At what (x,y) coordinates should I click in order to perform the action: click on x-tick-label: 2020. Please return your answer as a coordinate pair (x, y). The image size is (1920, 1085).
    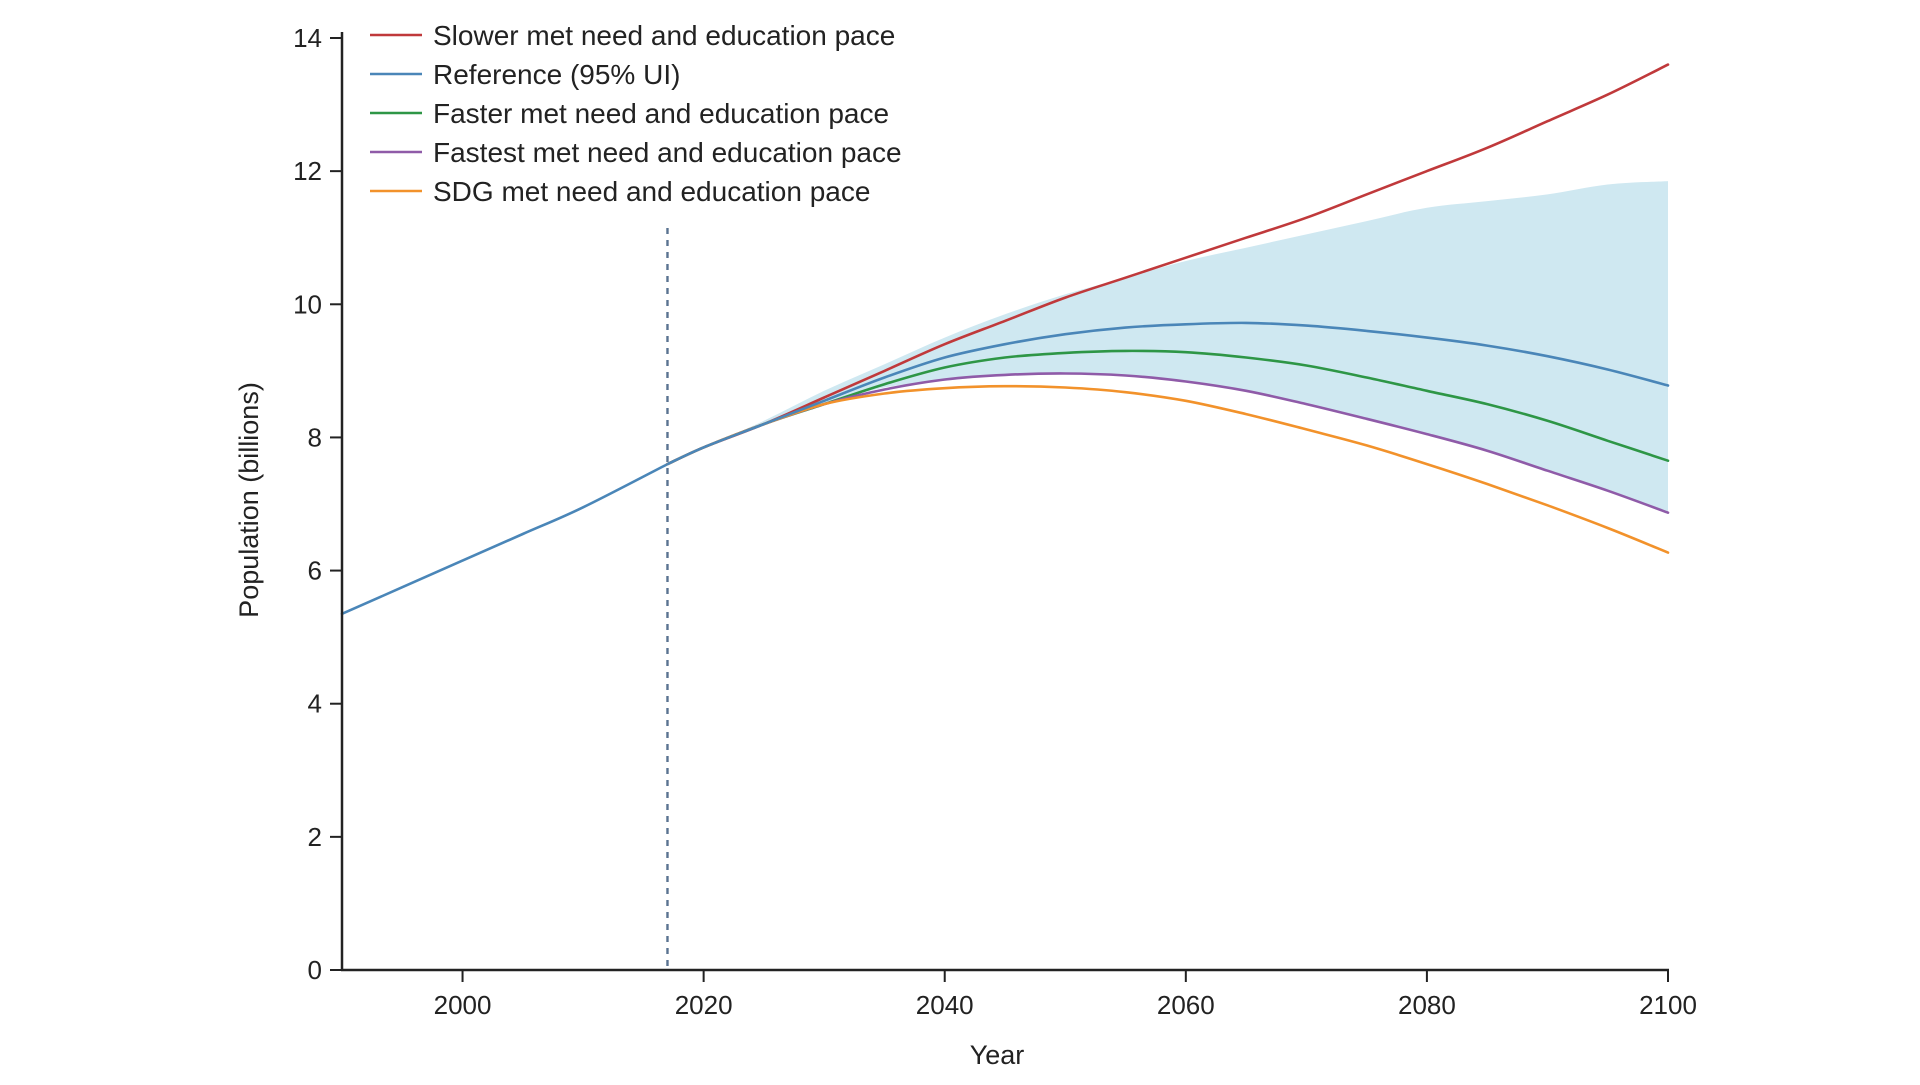
    Looking at the image, I should click on (704, 1005).